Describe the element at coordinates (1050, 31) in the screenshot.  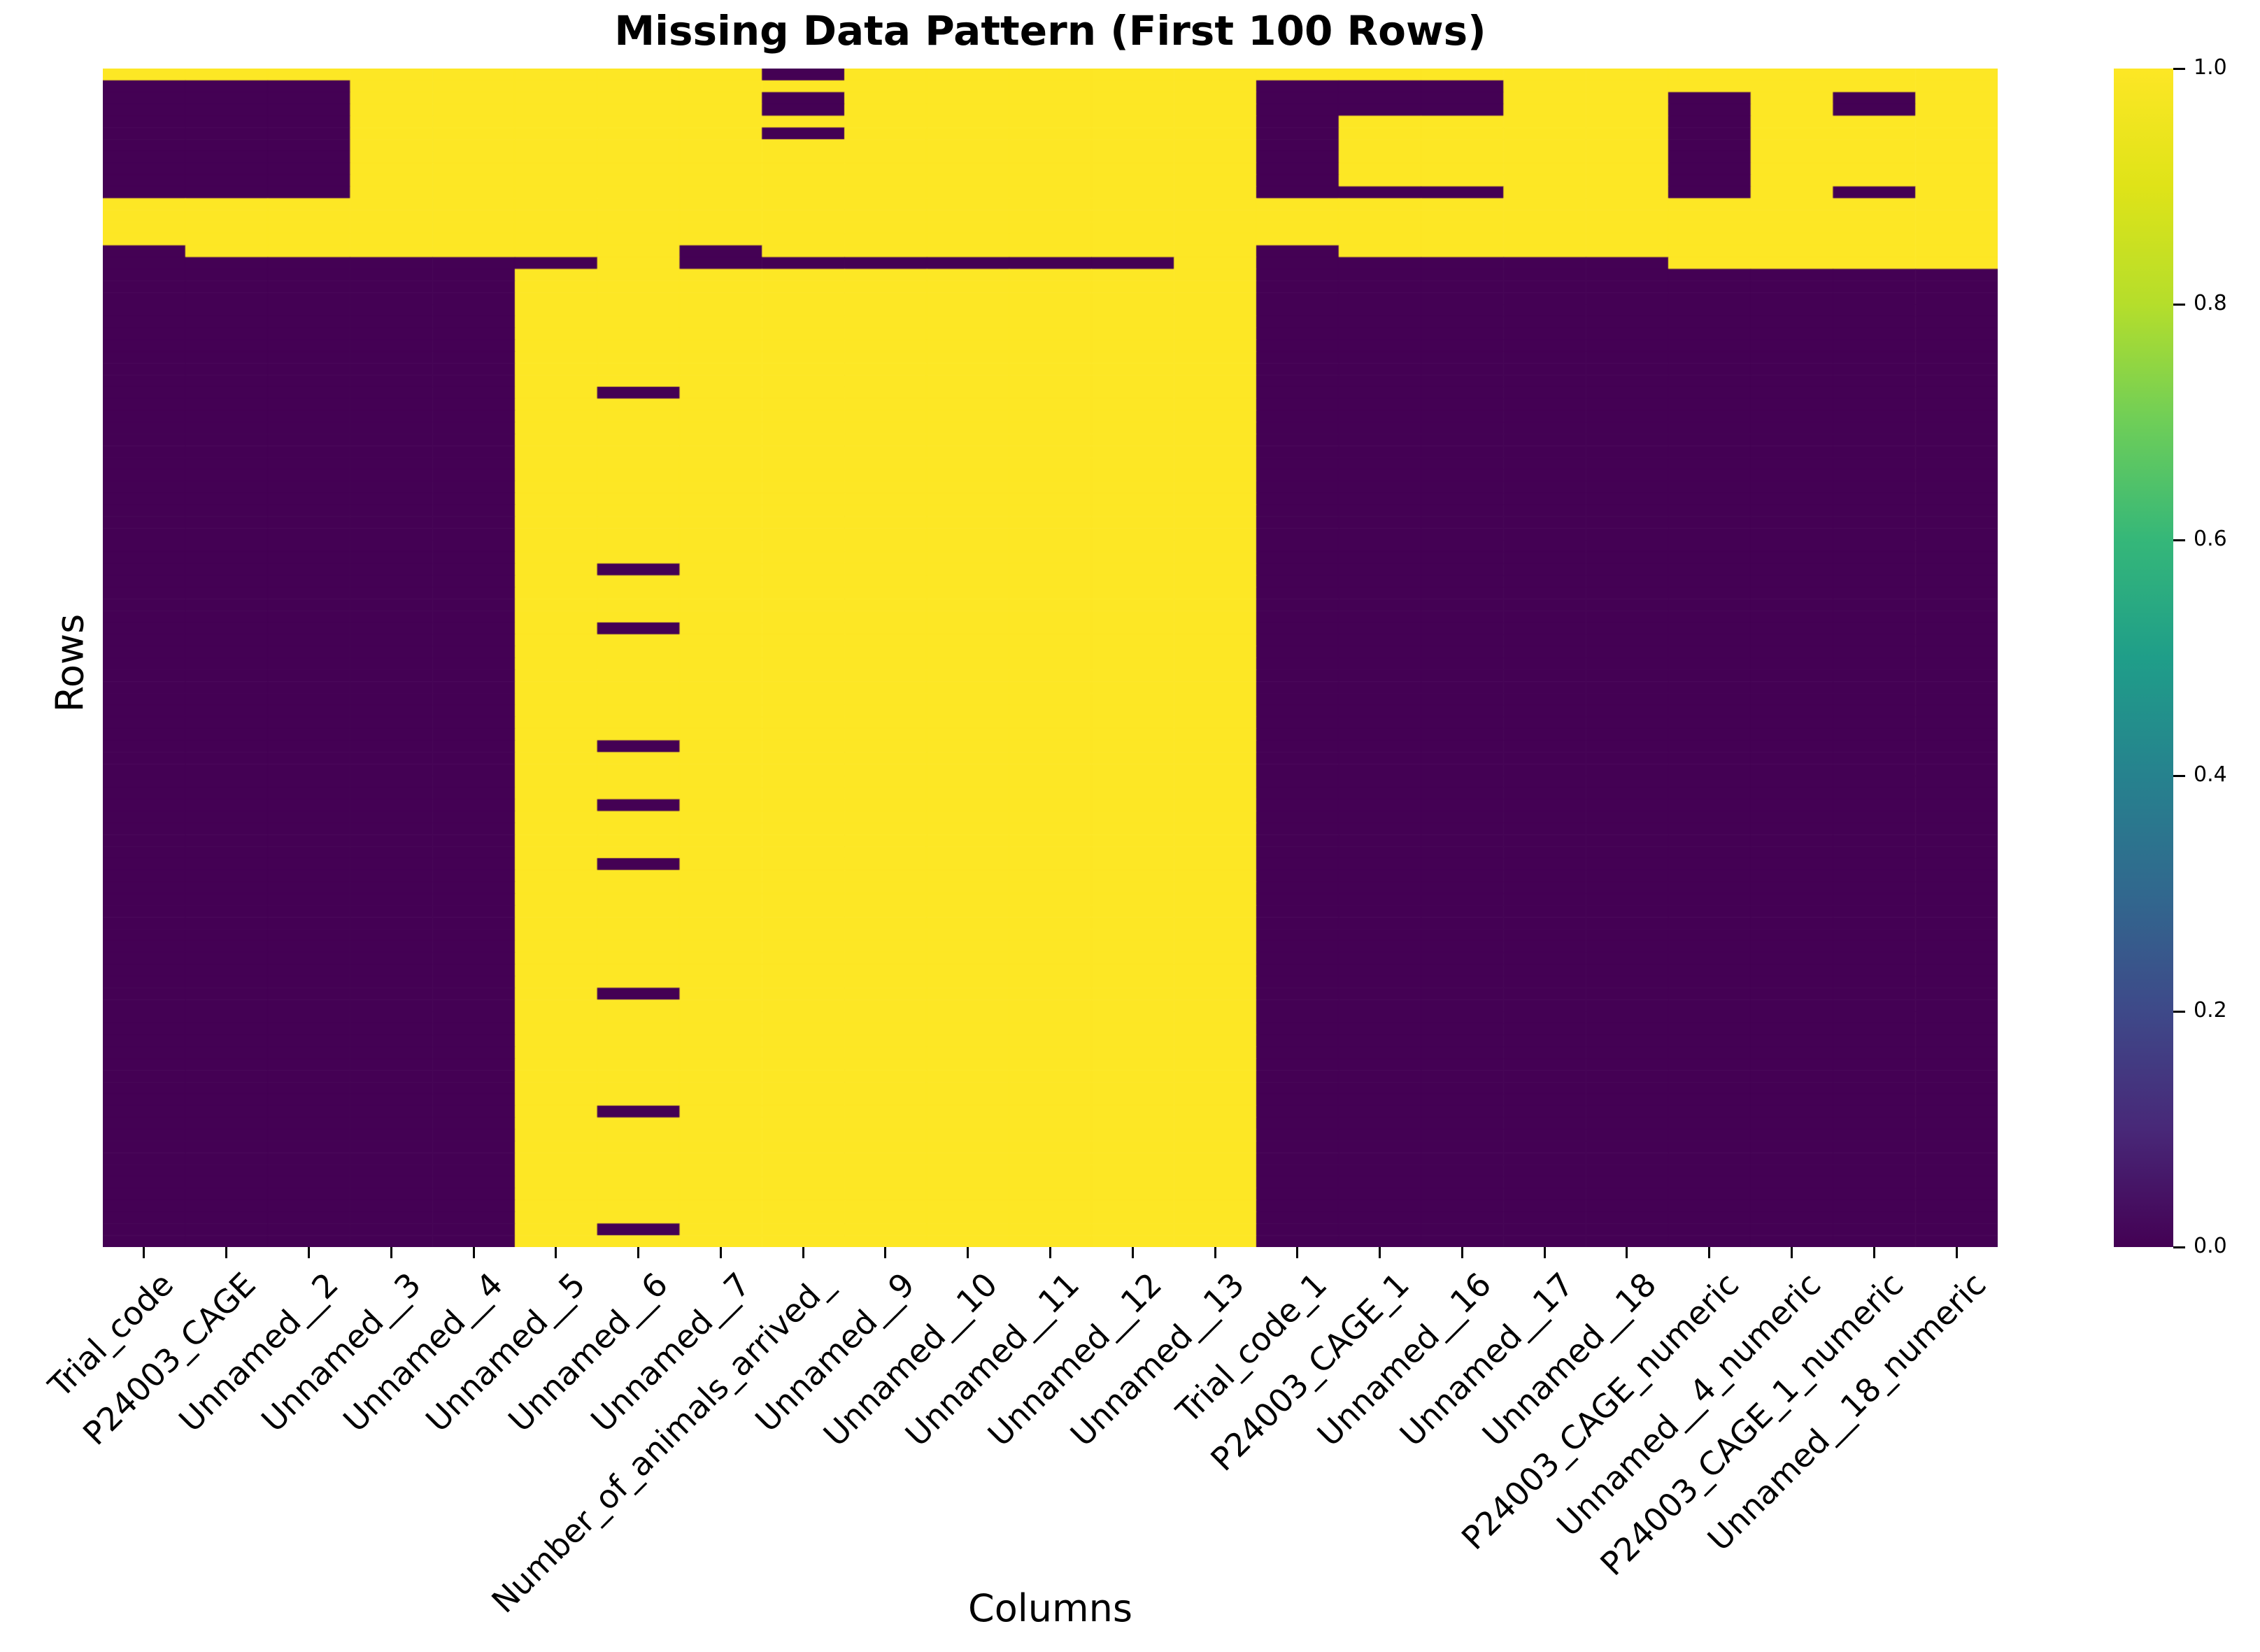
I see `chart-title: Missing Data Pattern (First 100 Rows)` at that location.